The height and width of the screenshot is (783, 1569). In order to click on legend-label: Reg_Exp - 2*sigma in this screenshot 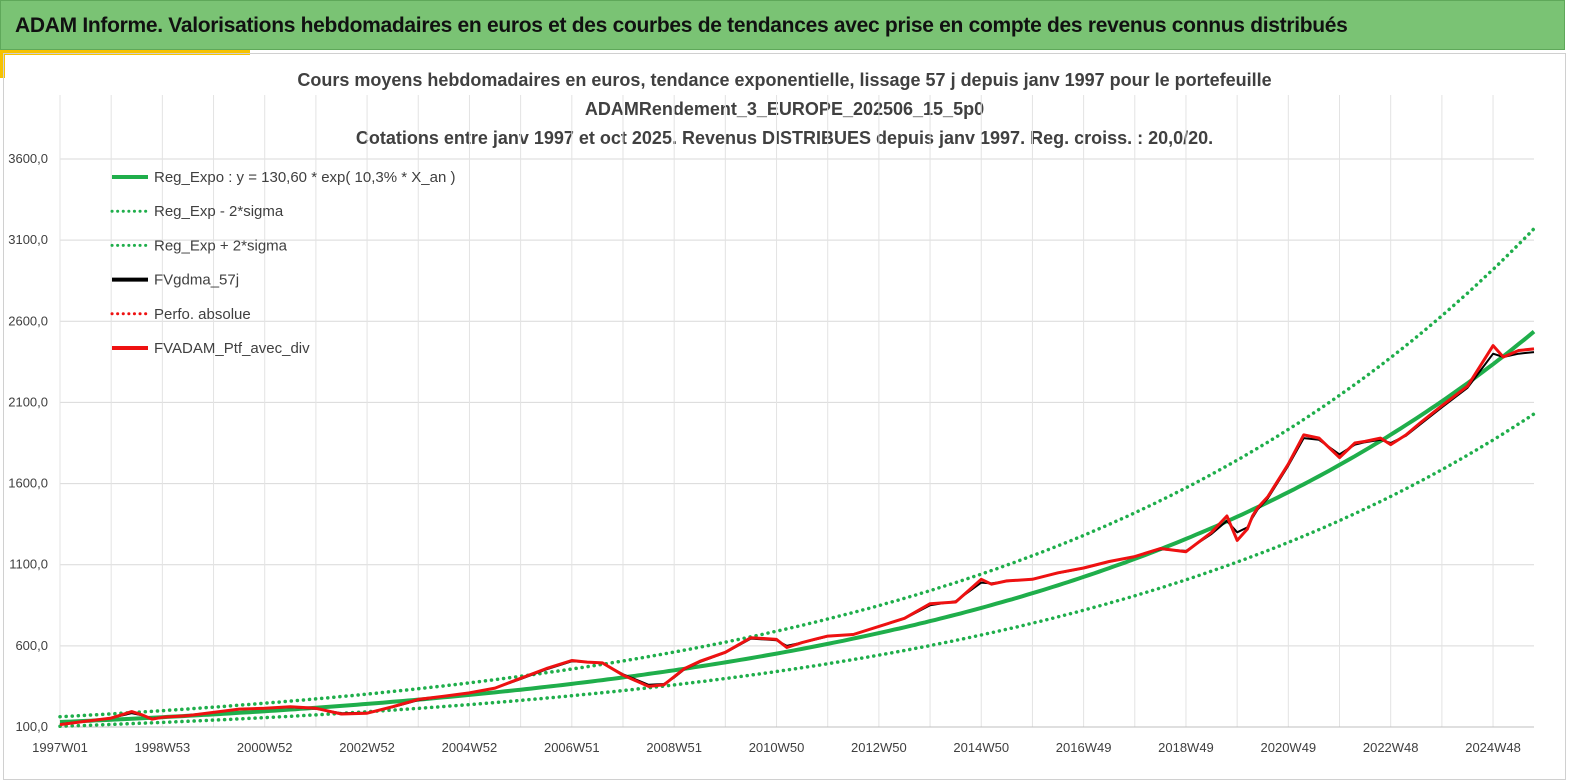, I will do `click(219, 211)`.